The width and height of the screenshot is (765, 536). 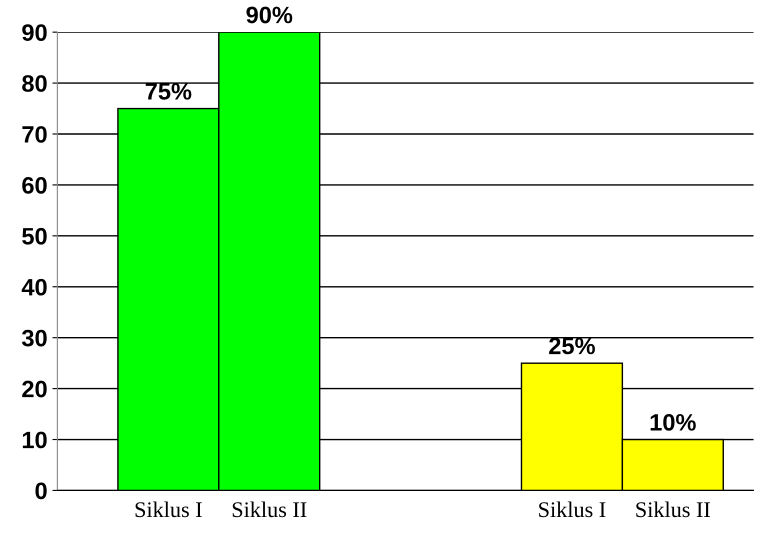 What do you see at coordinates (34, 440) in the screenshot?
I see `y-tick-label: 10` at bounding box center [34, 440].